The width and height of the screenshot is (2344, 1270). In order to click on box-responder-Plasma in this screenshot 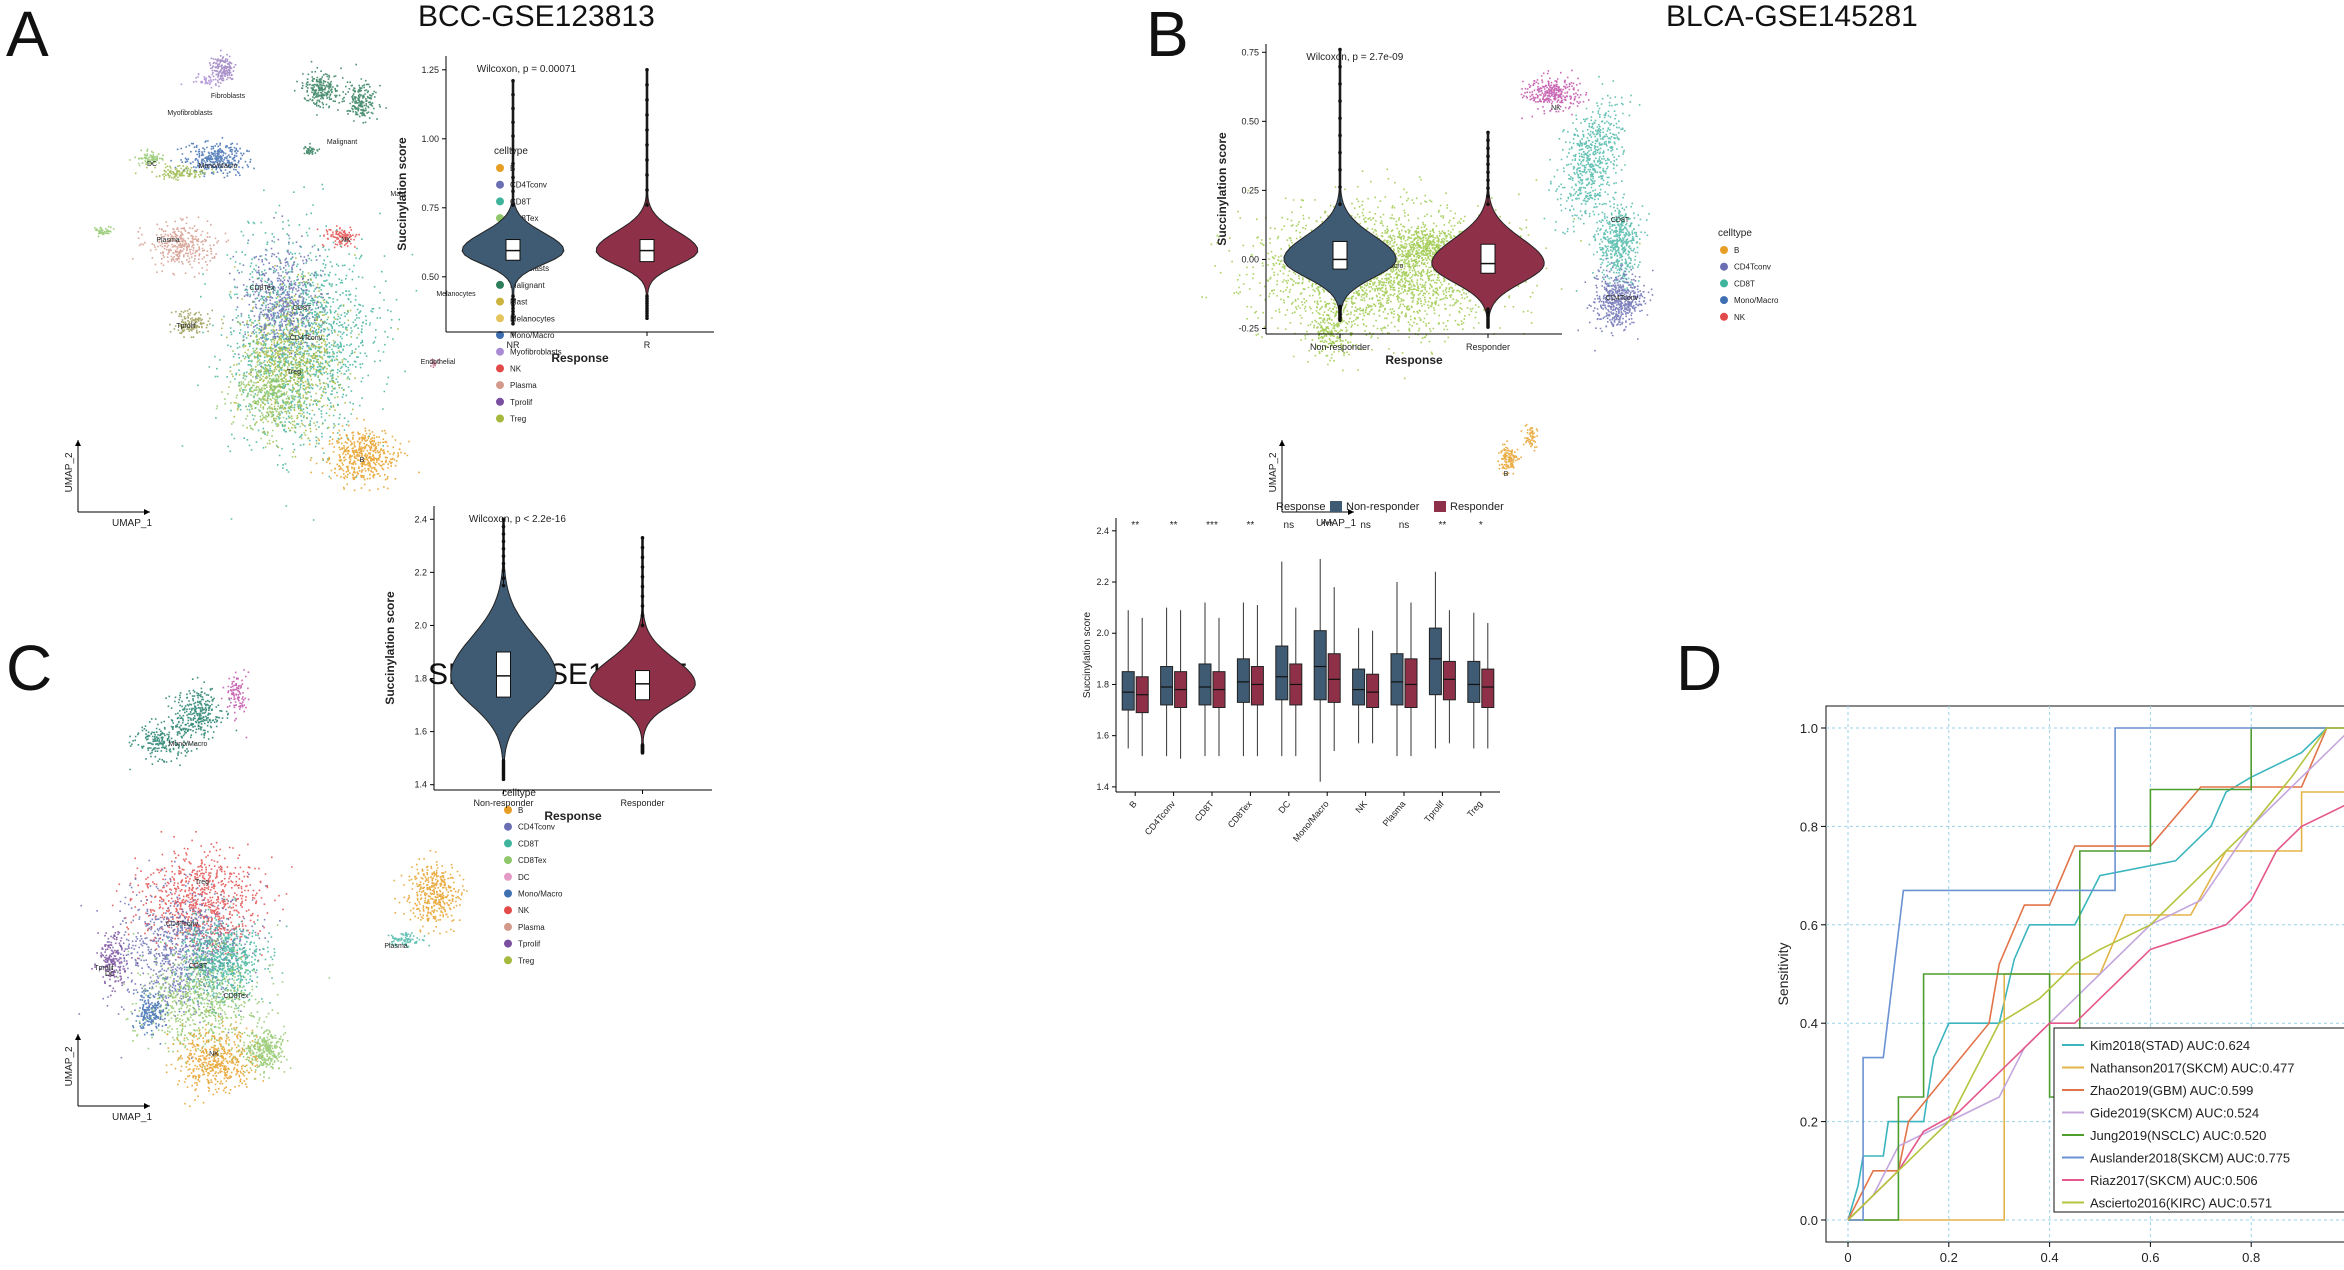, I will do `click(1411, 683)`.